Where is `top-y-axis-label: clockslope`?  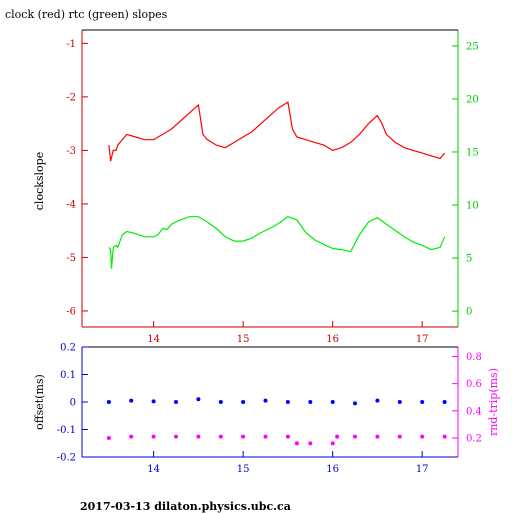
top-y-axis-label: clockslope is located at coordinates (39, 181).